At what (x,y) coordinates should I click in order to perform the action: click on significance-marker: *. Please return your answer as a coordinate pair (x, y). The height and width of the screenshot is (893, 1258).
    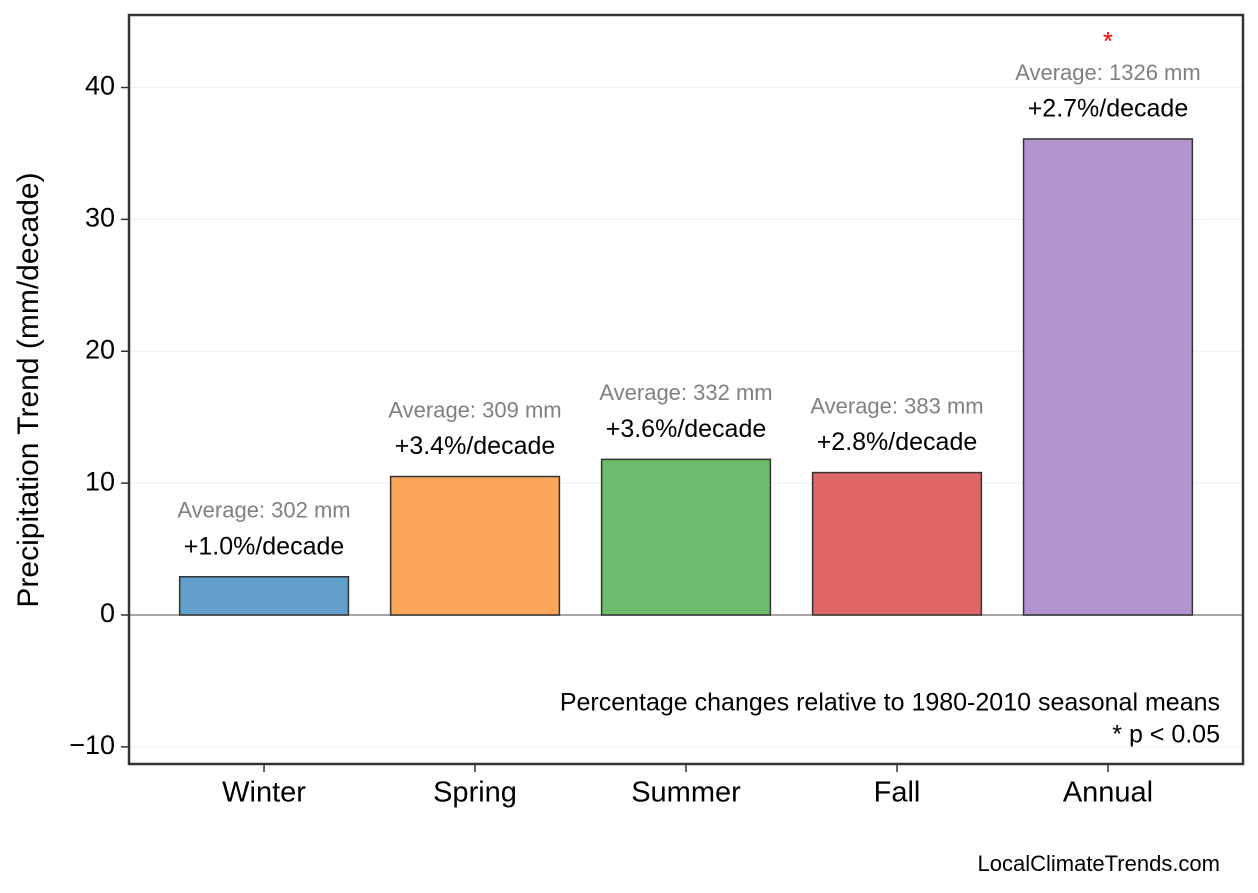
    Looking at the image, I should click on (1108, 41).